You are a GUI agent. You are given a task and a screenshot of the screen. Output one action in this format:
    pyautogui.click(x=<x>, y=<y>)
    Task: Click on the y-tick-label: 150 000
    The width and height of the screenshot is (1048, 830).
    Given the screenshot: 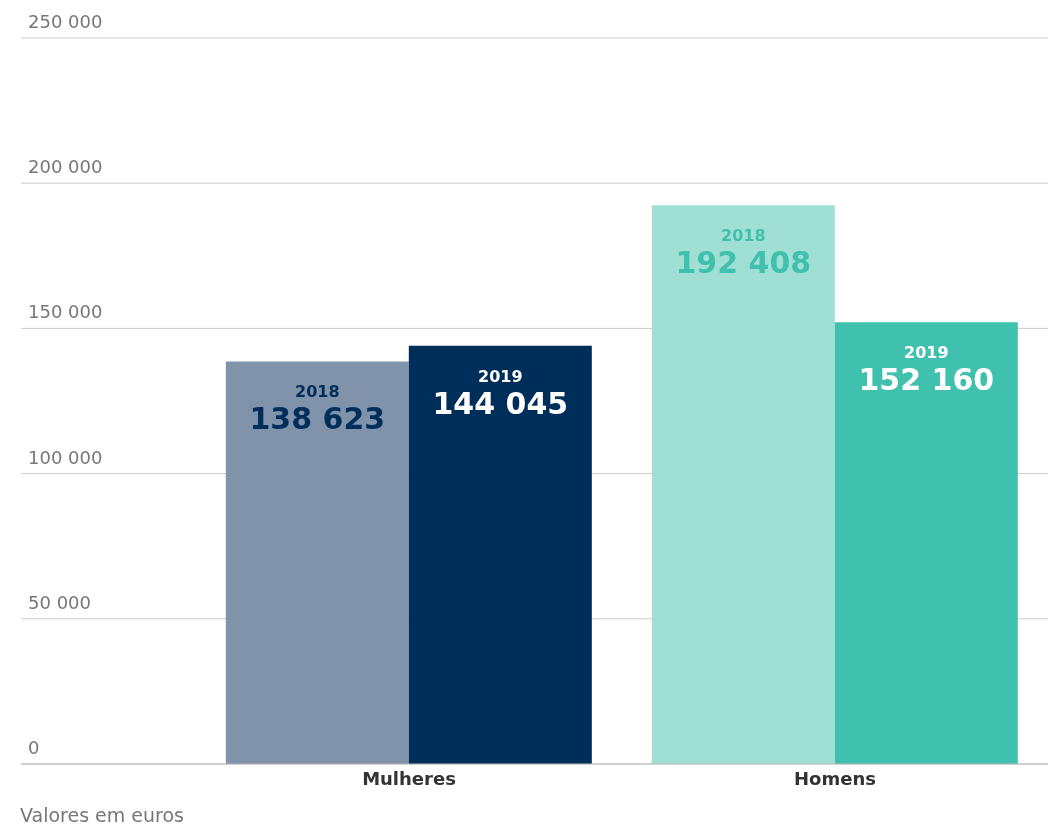 What is the action you would take?
    pyautogui.click(x=65, y=312)
    